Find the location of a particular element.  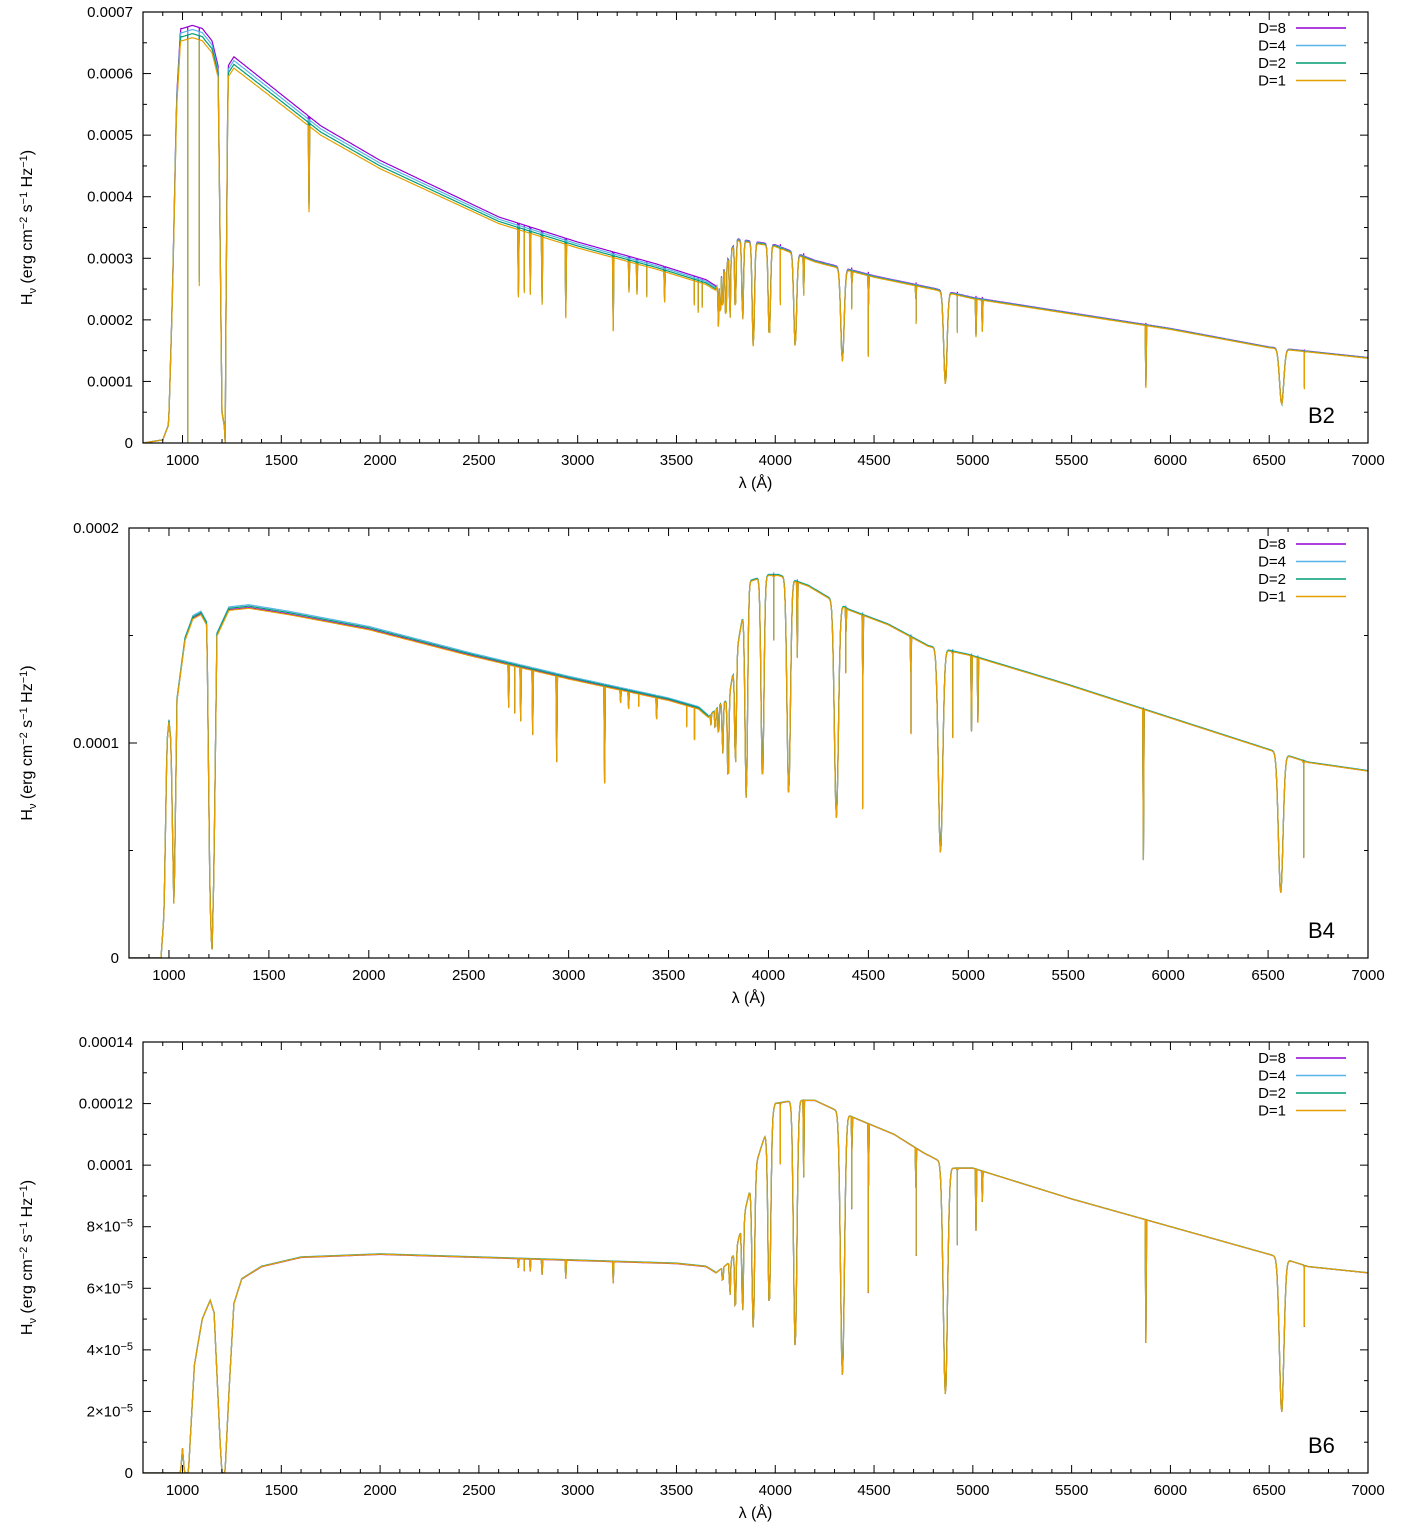

y-tick-label: 0.0004 is located at coordinates (110, 197).